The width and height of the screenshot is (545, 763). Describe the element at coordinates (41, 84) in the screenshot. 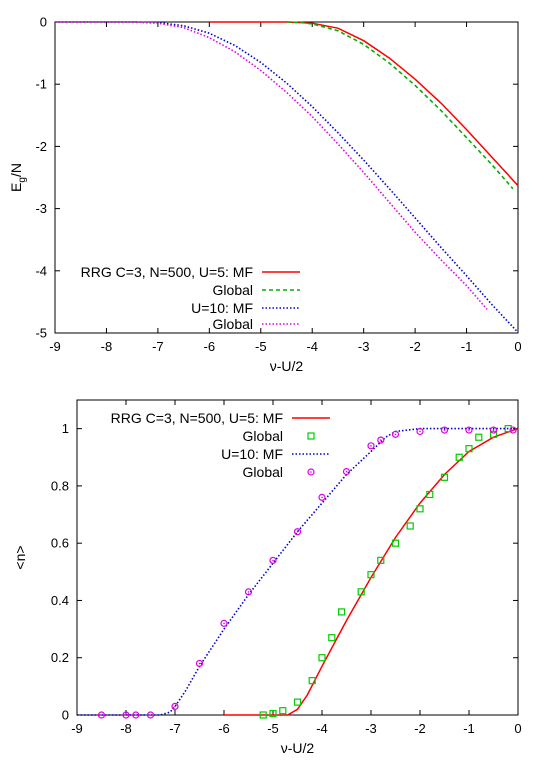

I see `y-tick-label: -1` at that location.